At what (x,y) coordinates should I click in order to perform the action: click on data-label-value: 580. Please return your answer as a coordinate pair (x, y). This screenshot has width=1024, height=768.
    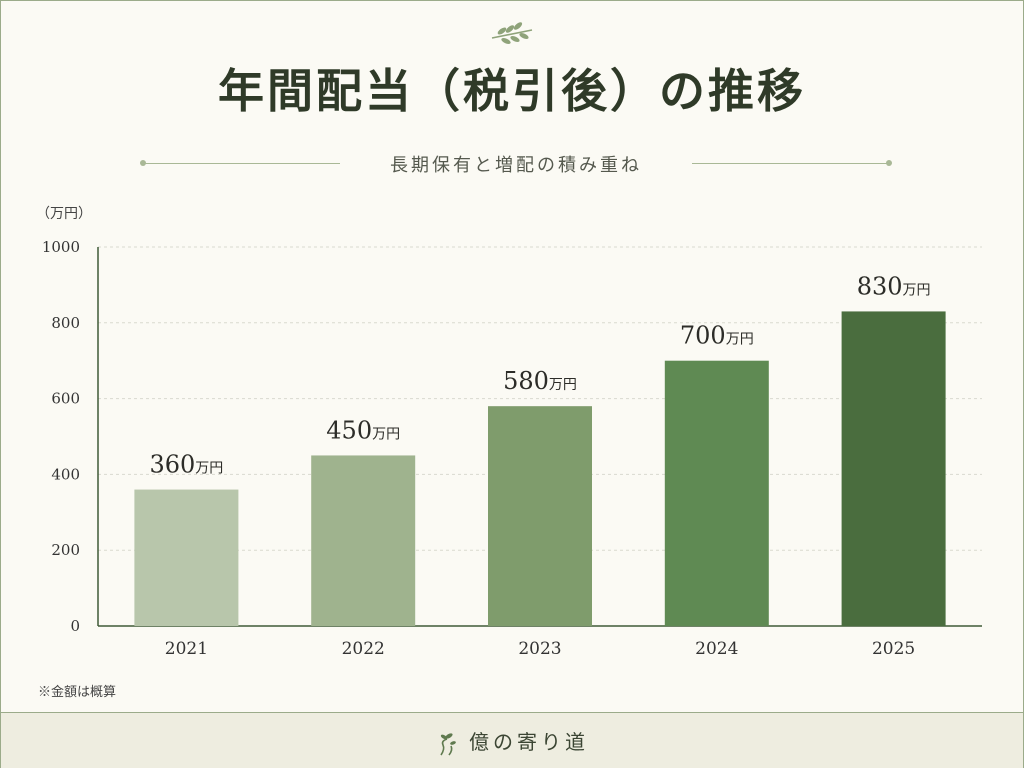
    Looking at the image, I should click on (526, 381).